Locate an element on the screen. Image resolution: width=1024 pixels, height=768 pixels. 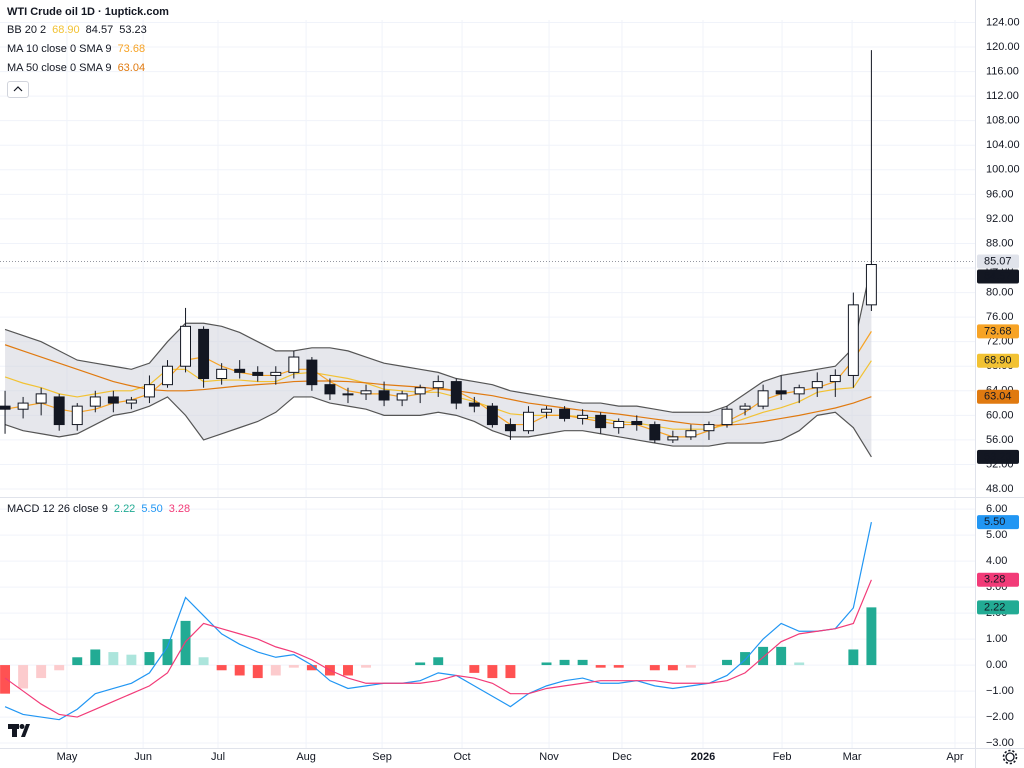
y-tick-label: 6.00 is located at coordinates (996, 509).